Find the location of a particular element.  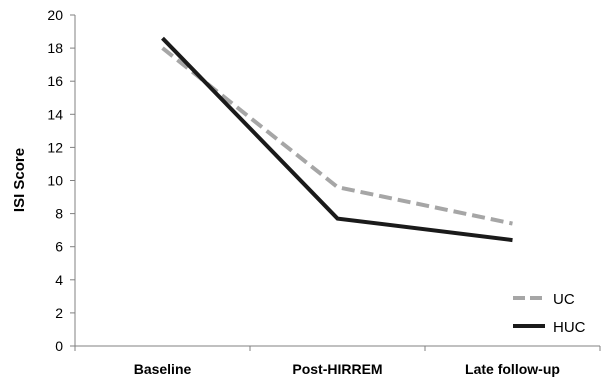

y-tick-label: 10 is located at coordinates (55, 181).